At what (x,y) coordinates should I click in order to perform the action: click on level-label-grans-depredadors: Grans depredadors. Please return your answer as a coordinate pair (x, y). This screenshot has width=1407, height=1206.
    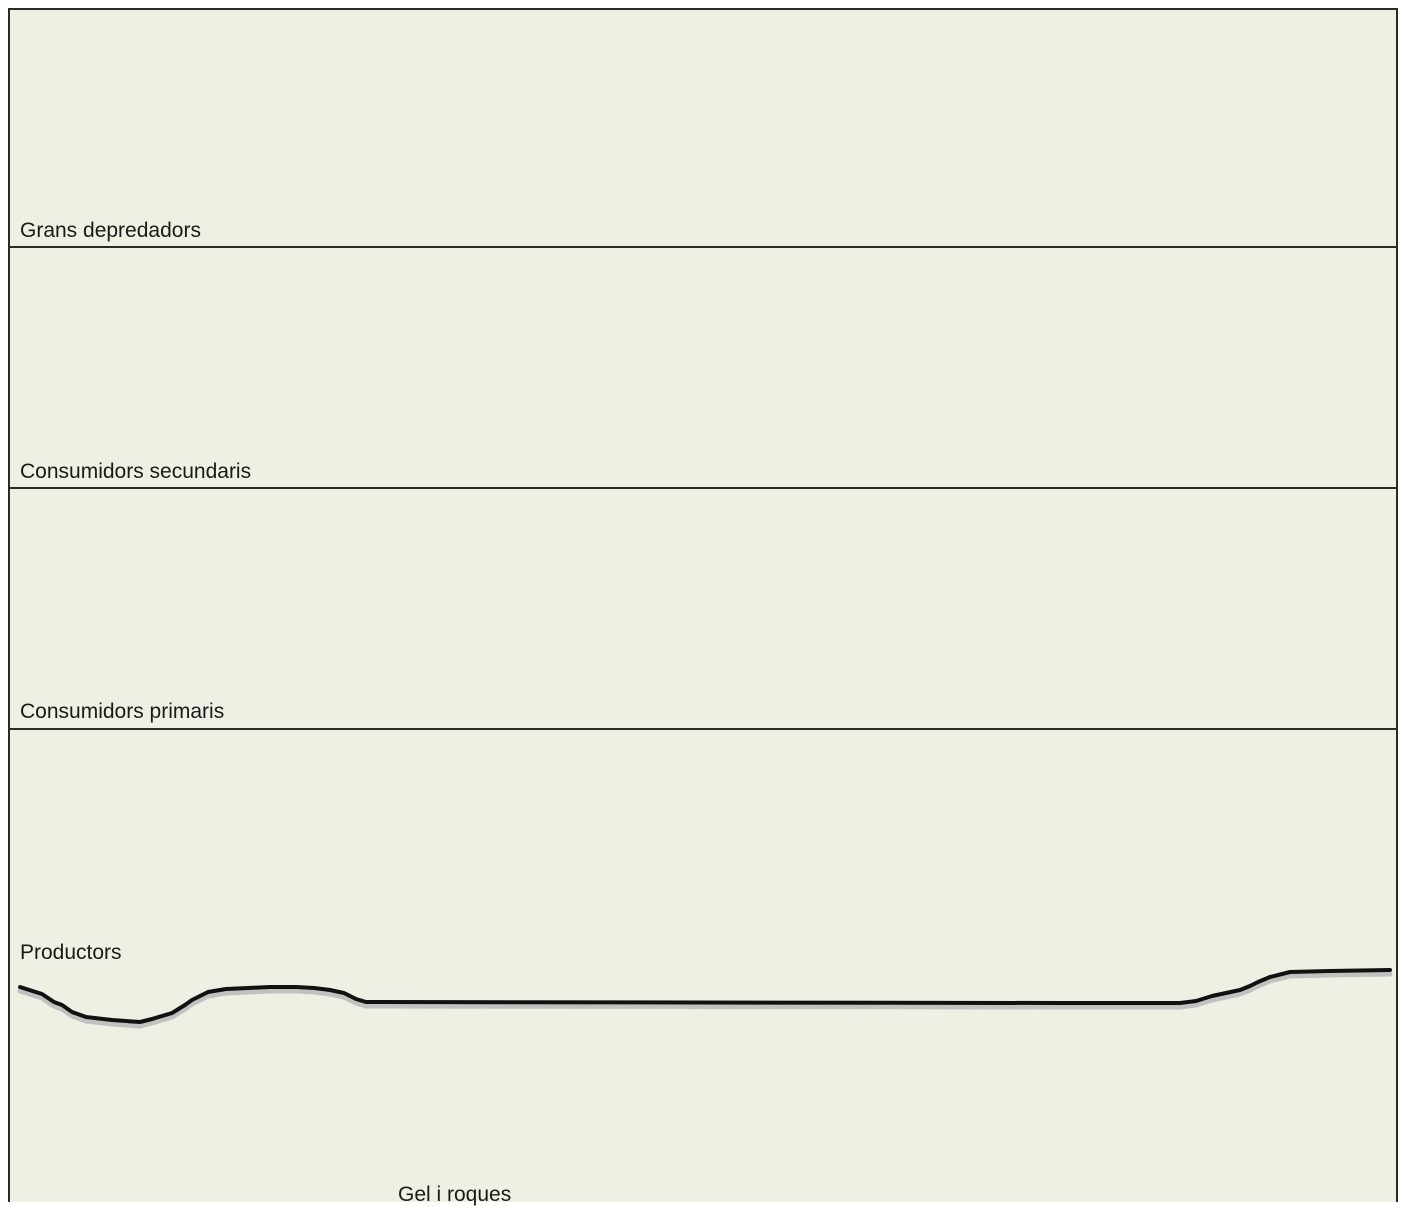
    Looking at the image, I should click on (110, 230).